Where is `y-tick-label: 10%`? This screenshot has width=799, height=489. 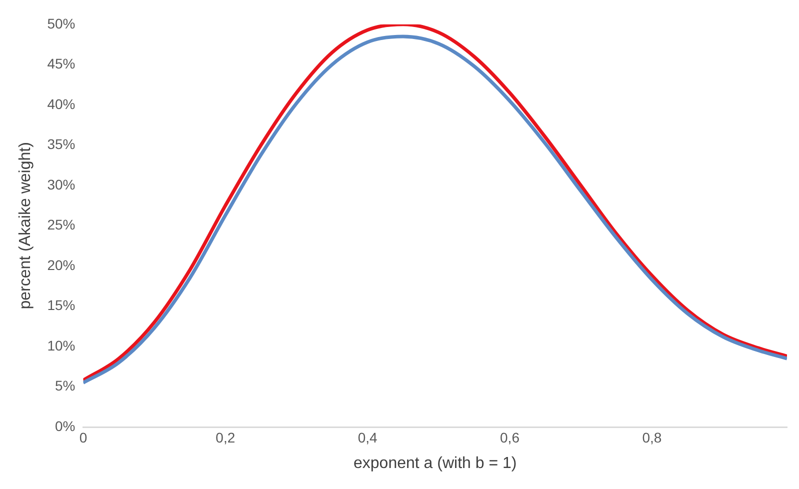
y-tick-label: 10% is located at coordinates (61, 345).